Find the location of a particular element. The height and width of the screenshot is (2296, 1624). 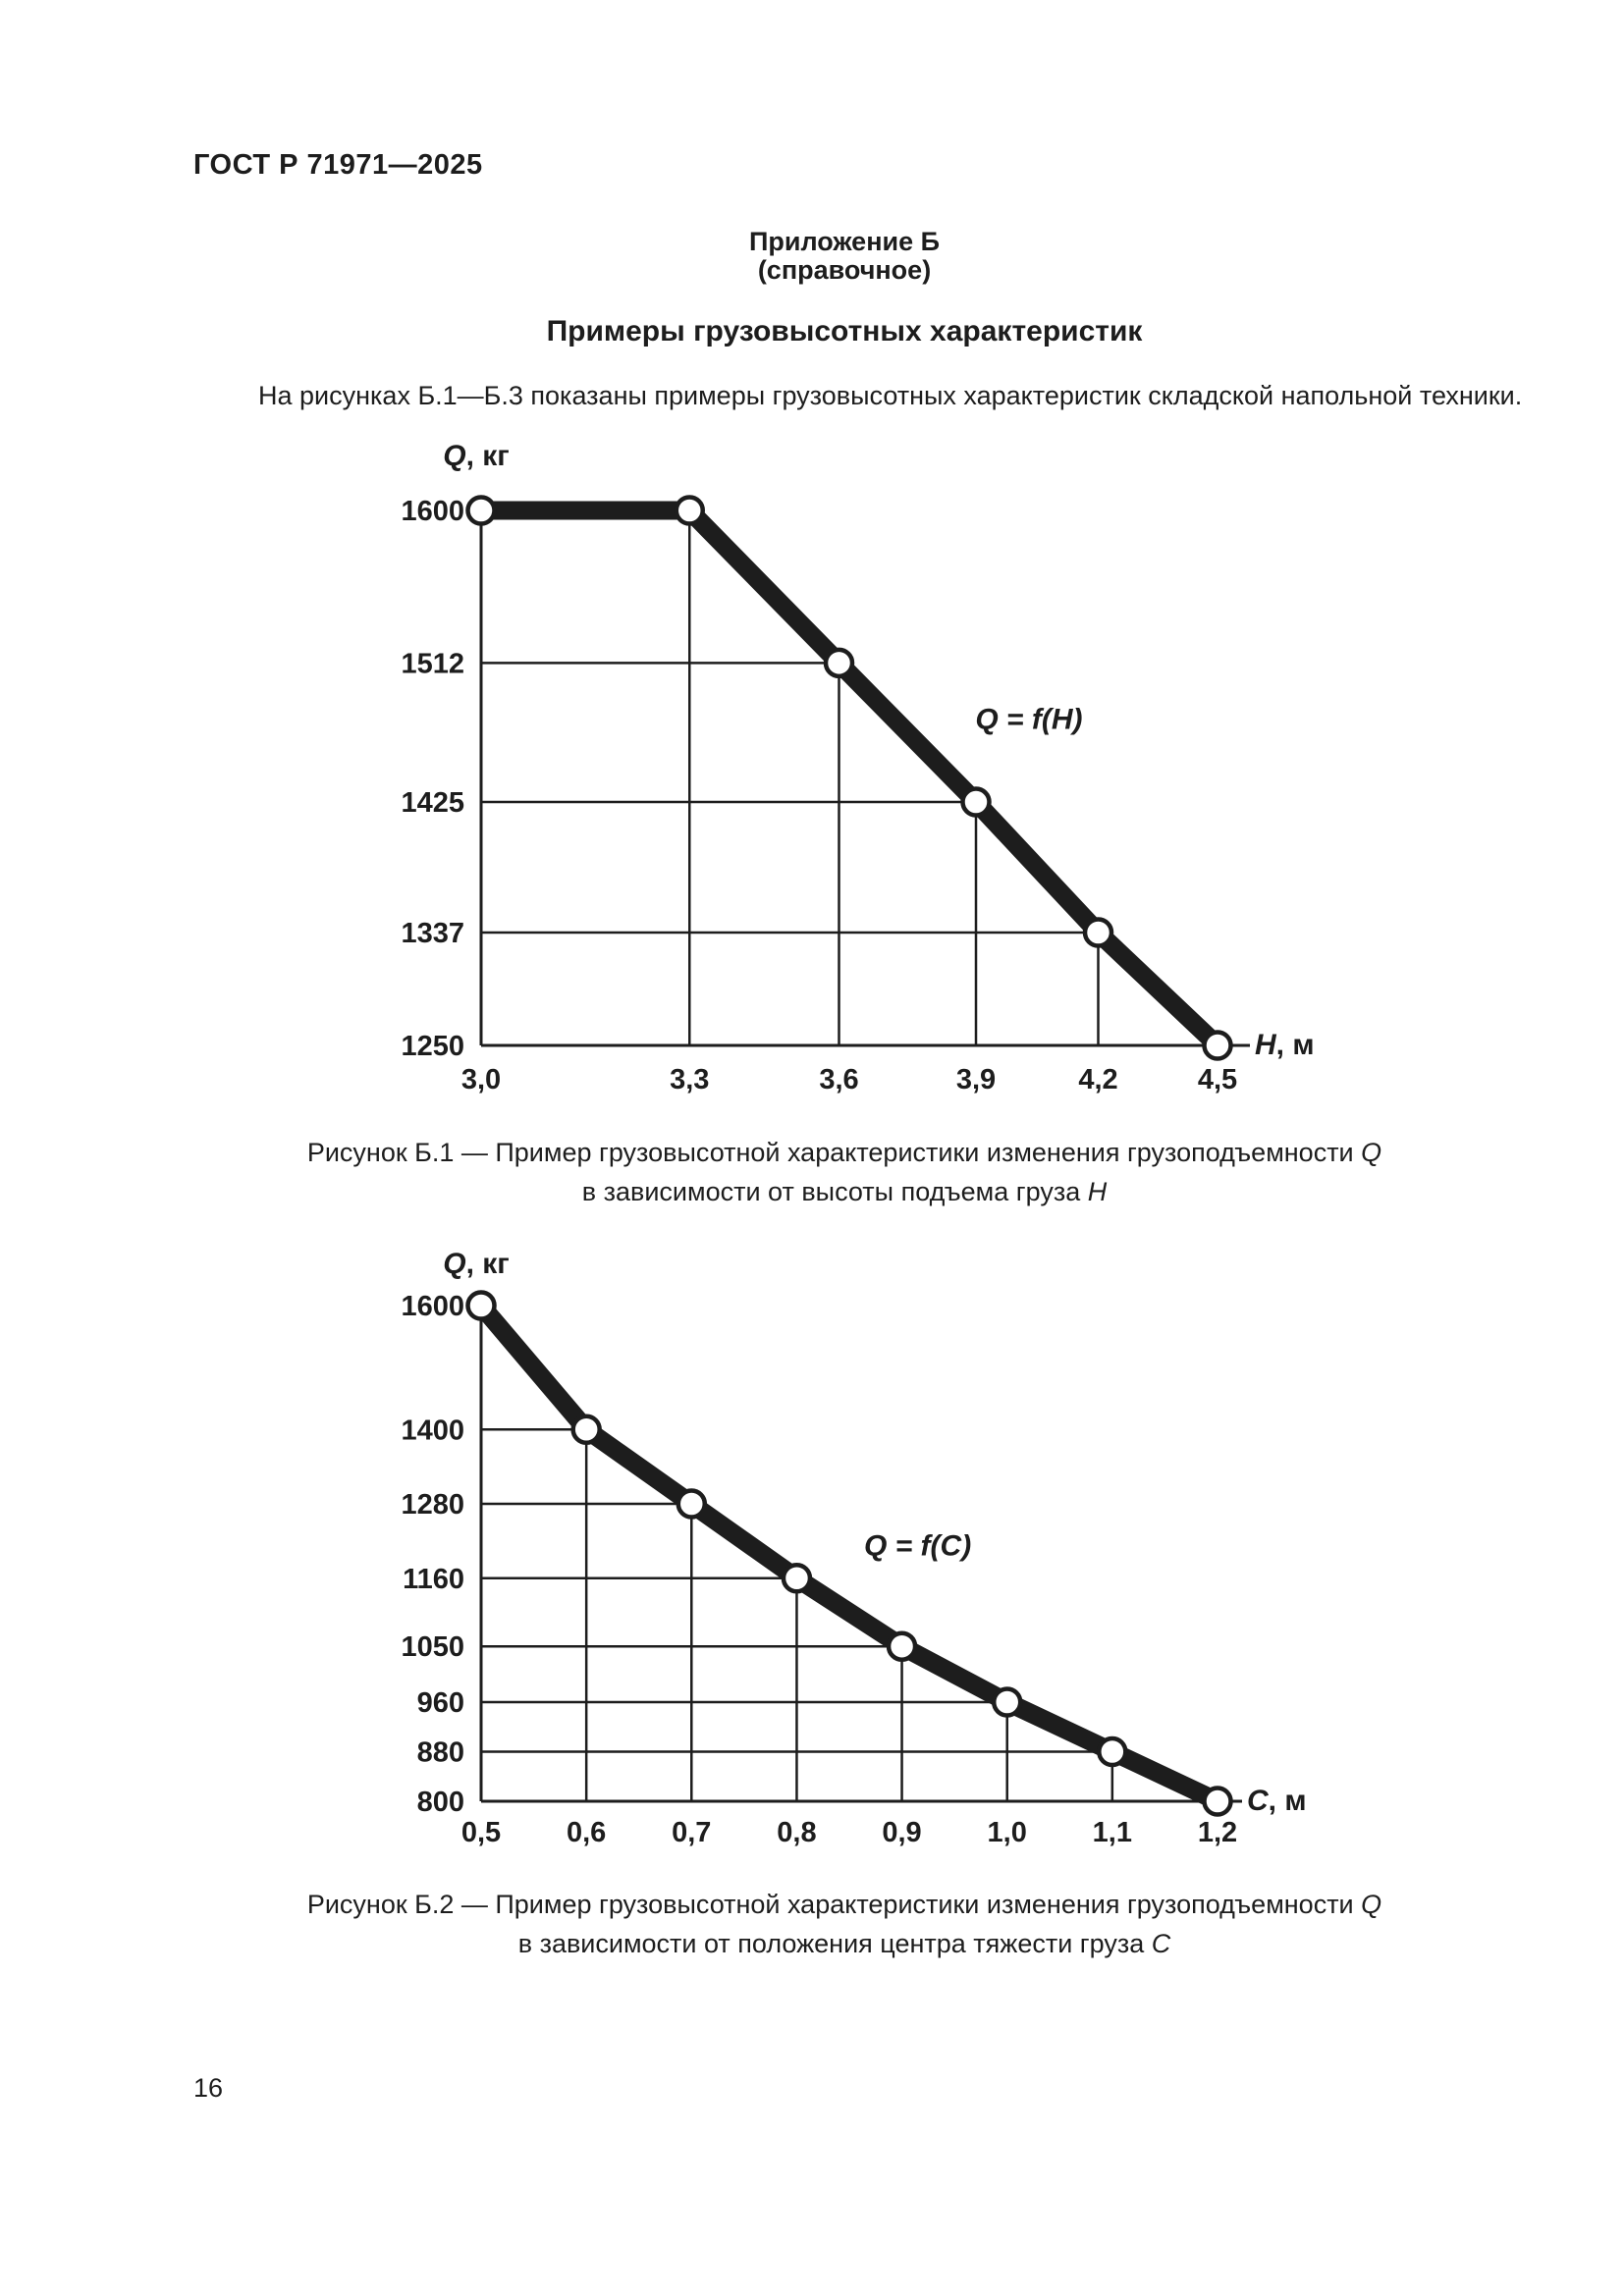

document-header: ГОСТ Р 71971—2025 is located at coordinates (338, 165).